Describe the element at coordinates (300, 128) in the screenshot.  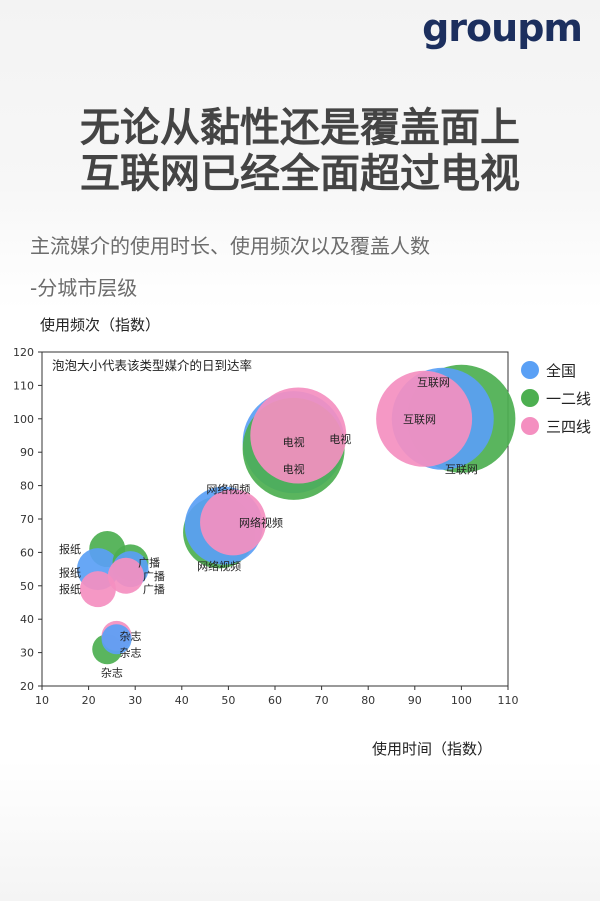
I see `page-title-line1: 无论从黏性还是覆盖面上` at that location.